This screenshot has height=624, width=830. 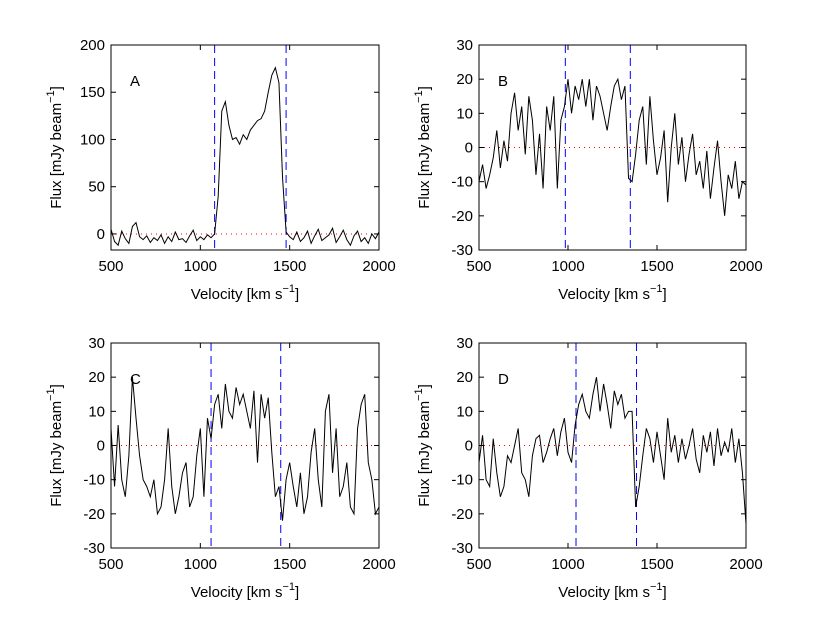 What do you see at coordinates (135, 379) in the screenshot?
I see `panel-label: C` at bounding box center [135, 379].